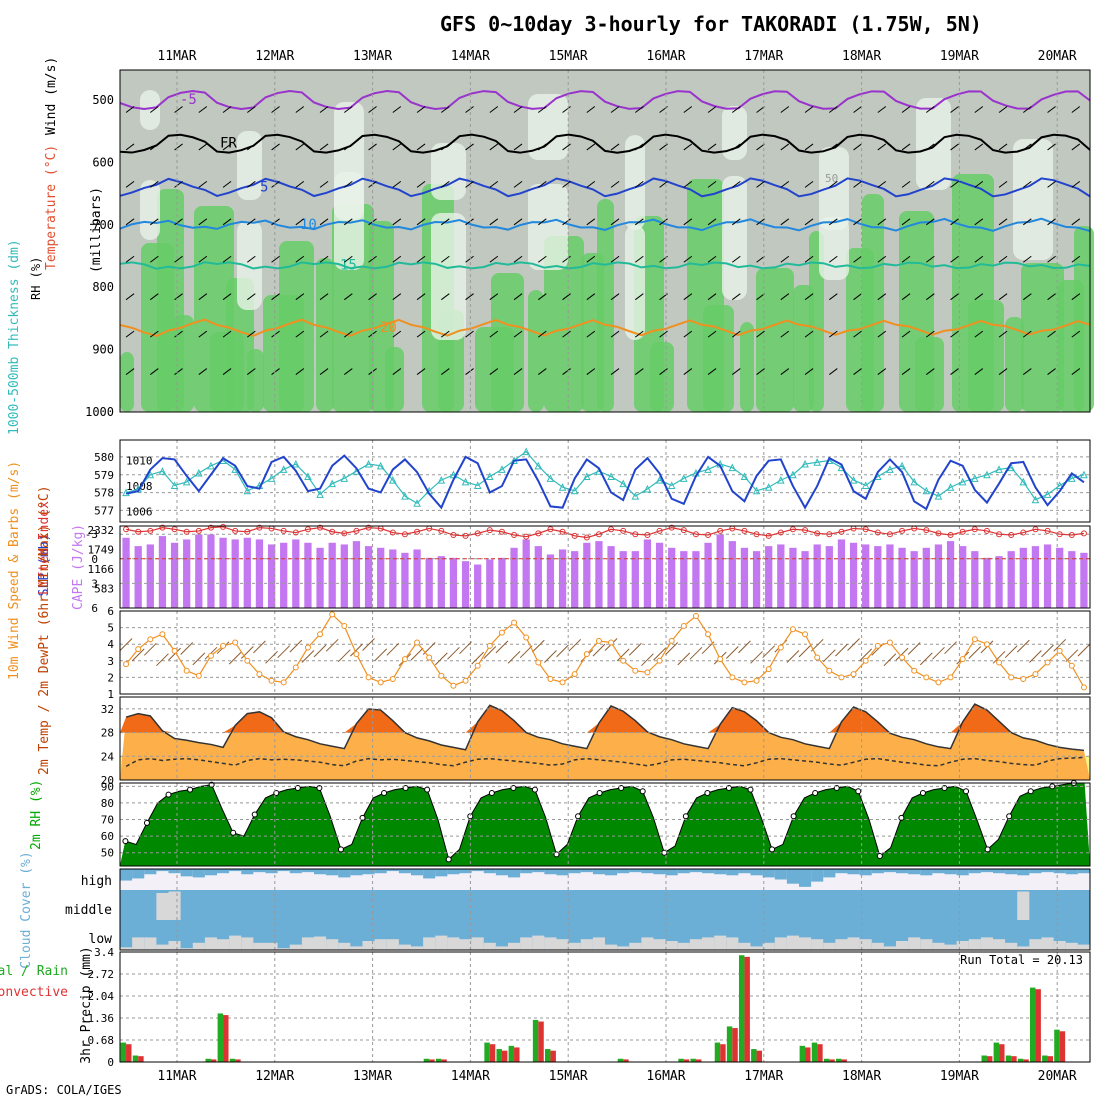 This screenshot has height=1100, width=1100. I want to click on rh-dry-patch, so click(548, 227).